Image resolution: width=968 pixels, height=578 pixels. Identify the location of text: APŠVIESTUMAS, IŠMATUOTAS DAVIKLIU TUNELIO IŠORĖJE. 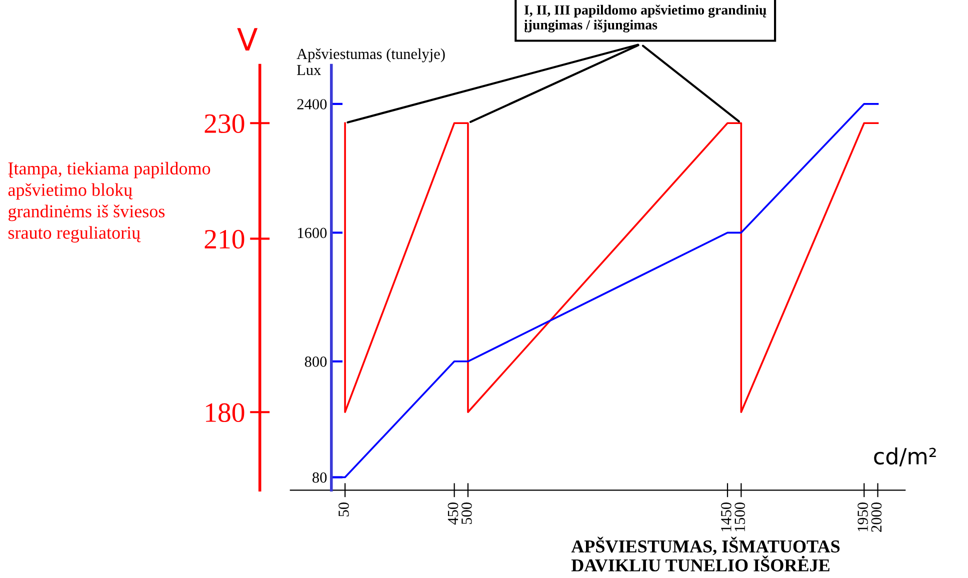
(705, 554).